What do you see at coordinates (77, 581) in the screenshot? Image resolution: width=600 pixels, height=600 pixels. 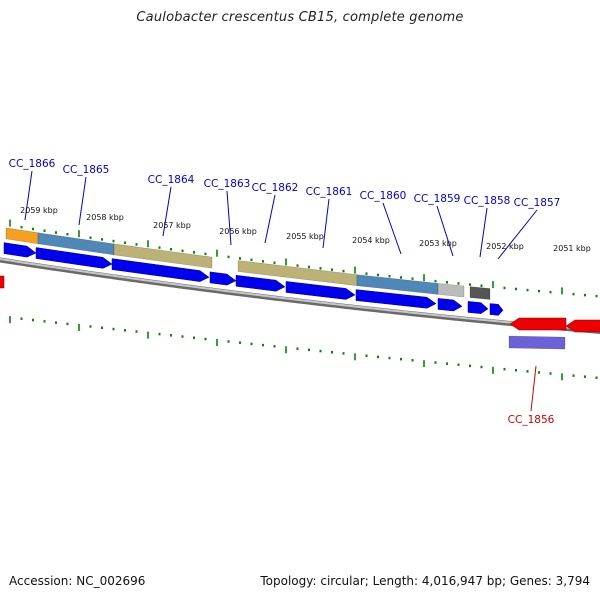 I see `accession-text: Accession: NC_002696` at bounding box center [77, 581].